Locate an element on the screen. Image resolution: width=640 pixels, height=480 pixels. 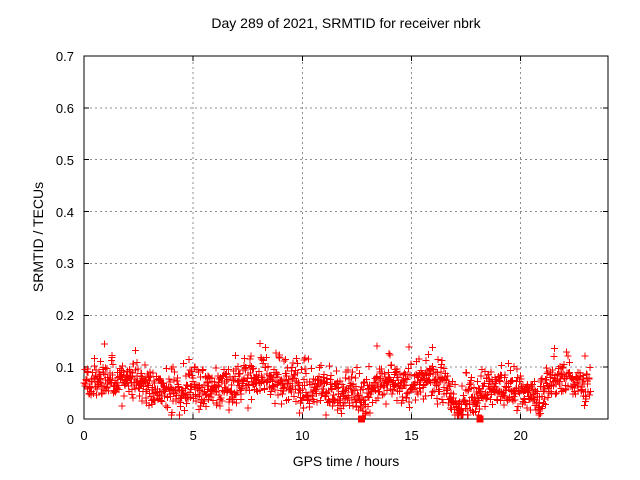
y-axis-label: SRMTID / TECUs is located at coordinates (38, 237).